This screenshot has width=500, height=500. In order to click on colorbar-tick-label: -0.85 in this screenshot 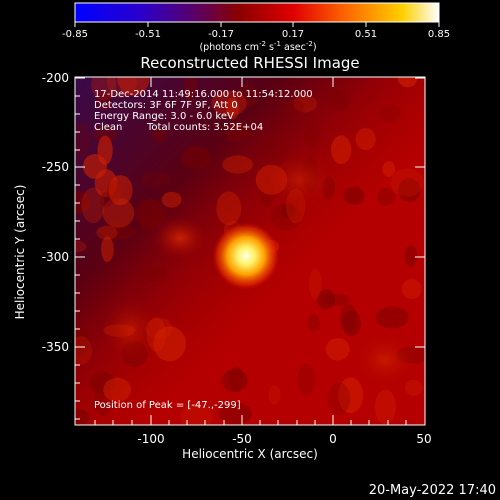, I will do `click(75, 34)`.